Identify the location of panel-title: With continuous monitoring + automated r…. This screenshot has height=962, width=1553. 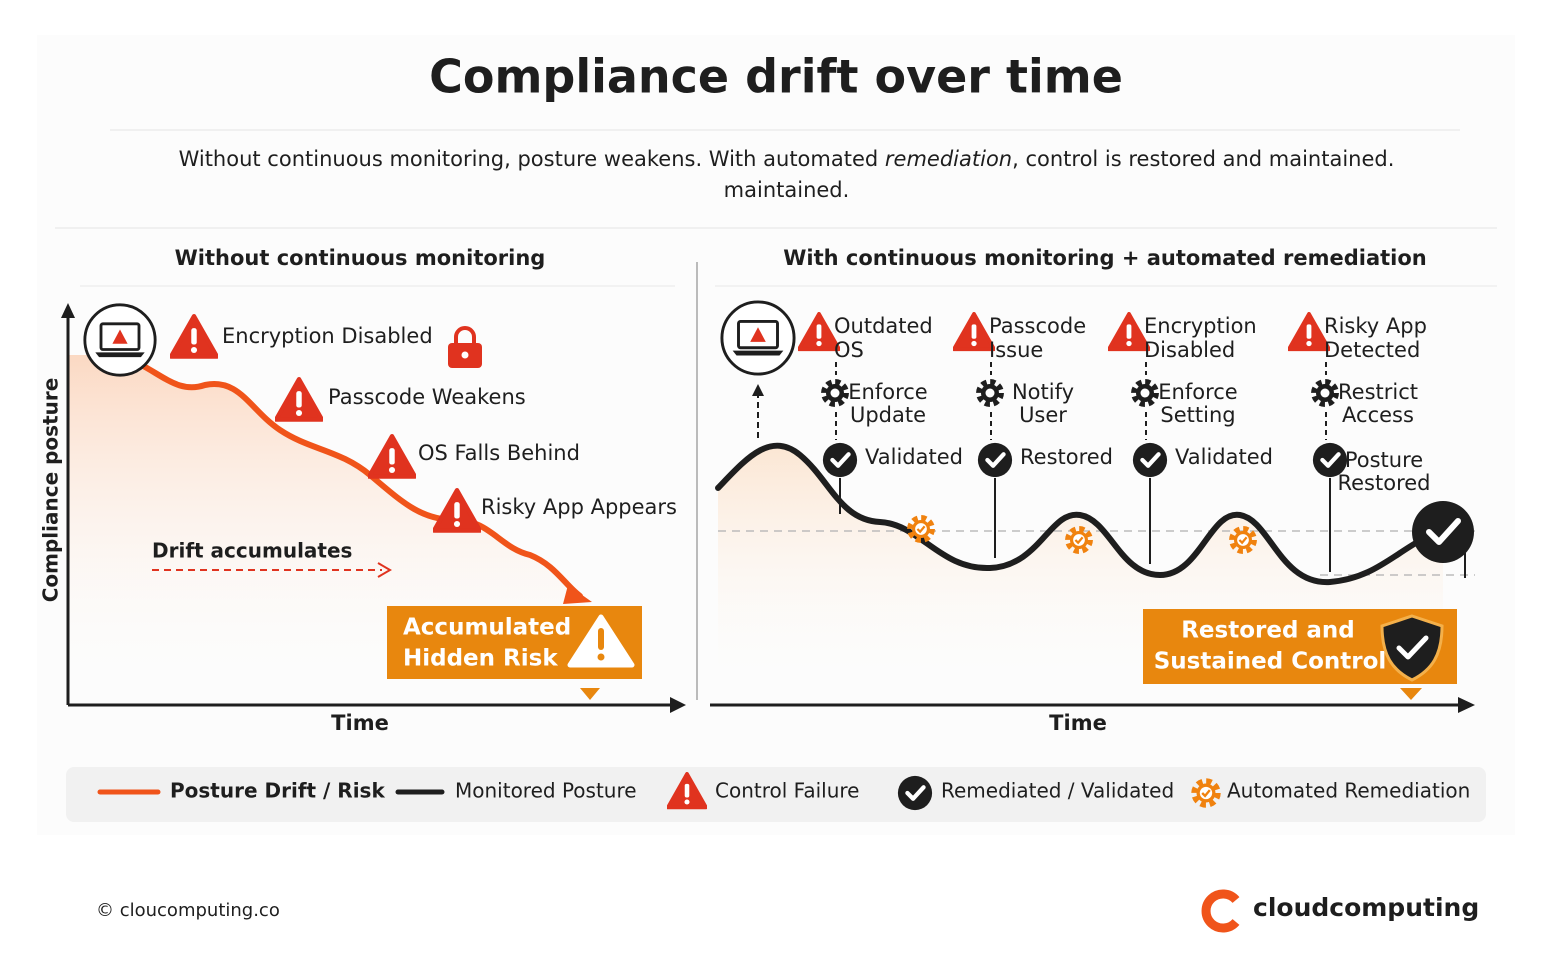
(1105, 258).